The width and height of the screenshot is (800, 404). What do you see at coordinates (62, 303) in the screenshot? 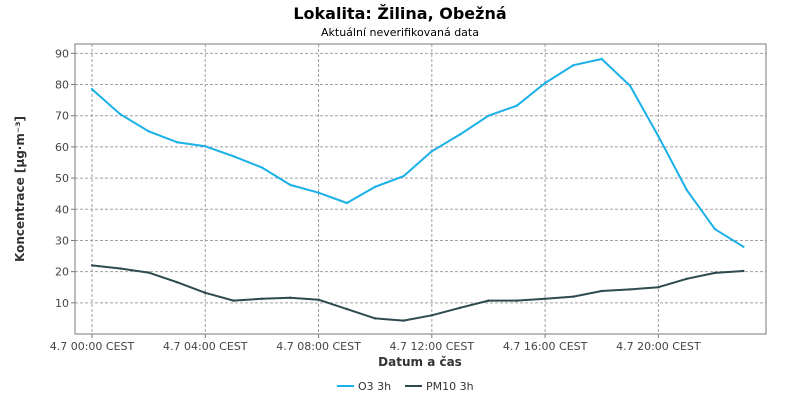
I see `y-tick-label: 10` at bounding box center [62, 303].